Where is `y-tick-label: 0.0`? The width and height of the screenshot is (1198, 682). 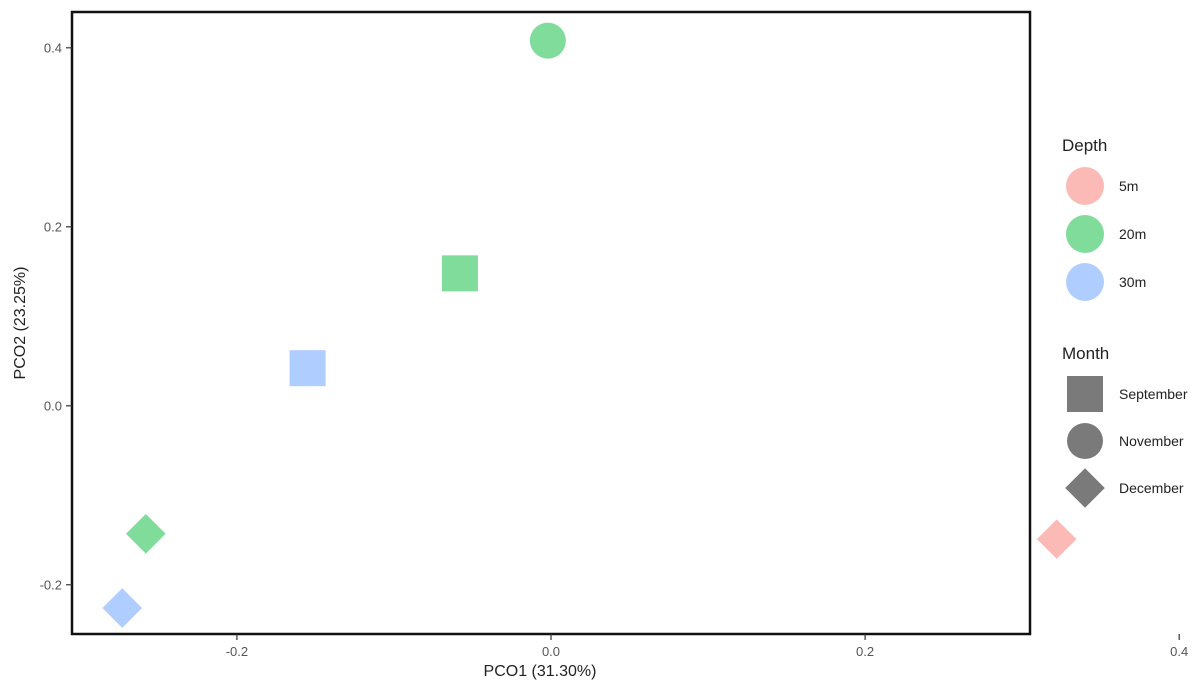
y-tick-label: 0.0 is located at coordinates (53, 405).